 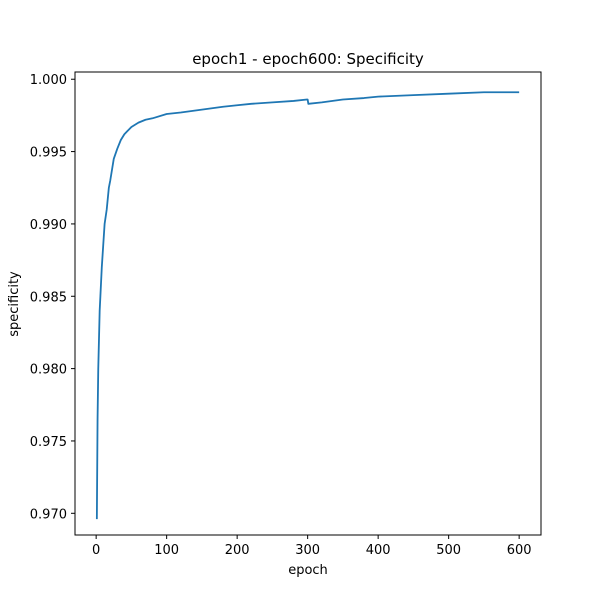 I want to click on y-tick-label: 0.970, so click(x=48, y=514).